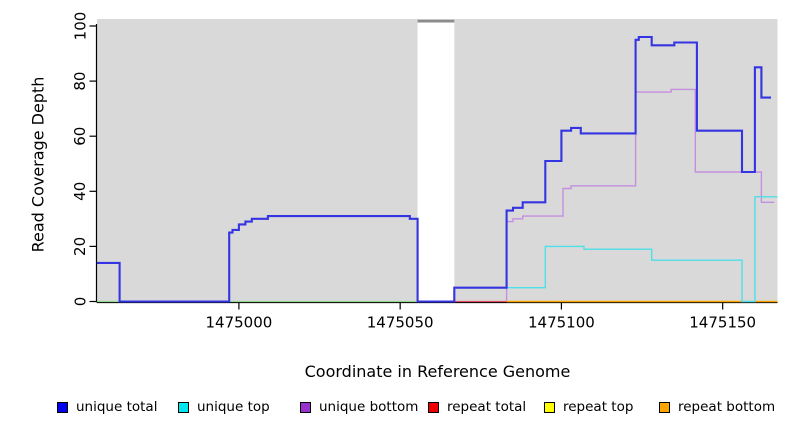 The width and height of the screenshot is (792, 432). What do you see at coordinates (436, 21) in the screenshot?
I see `band-top-cap` at bounding box center [436, 21].